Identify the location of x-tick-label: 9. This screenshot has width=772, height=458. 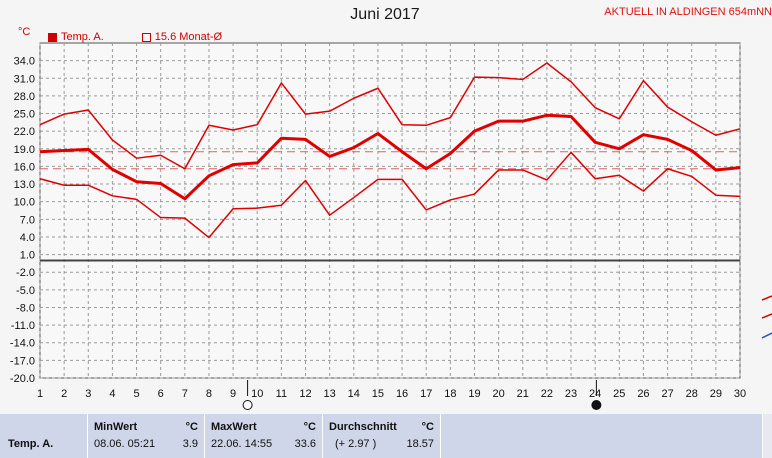
(233, 394).